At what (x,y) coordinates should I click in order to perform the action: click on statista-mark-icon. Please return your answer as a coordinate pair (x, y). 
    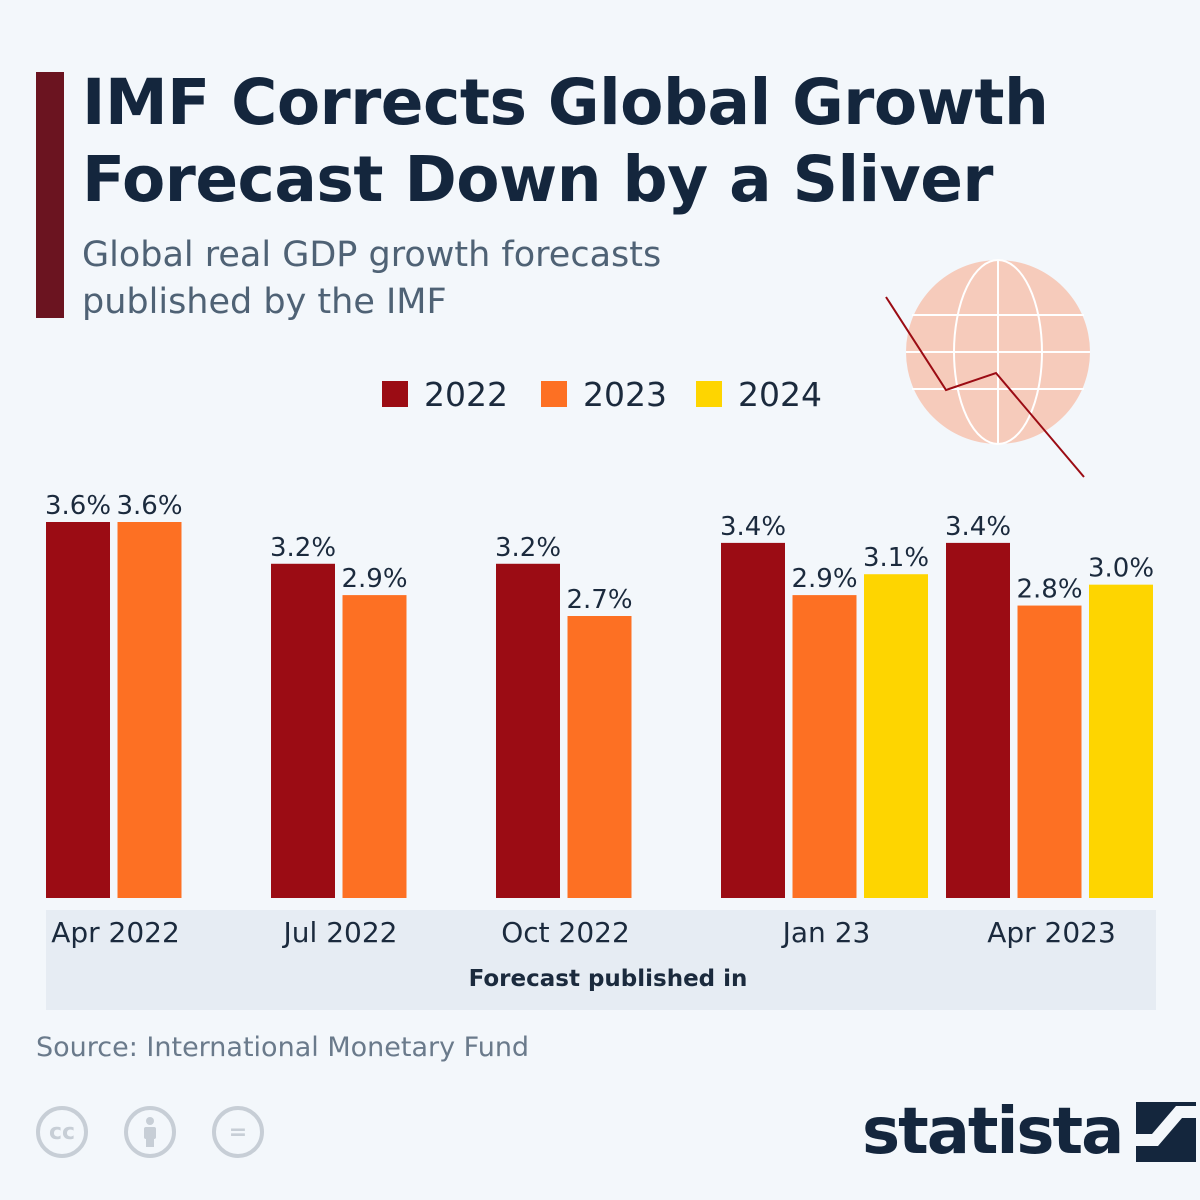
    Looking at the image, I should click on (1166, 1132).